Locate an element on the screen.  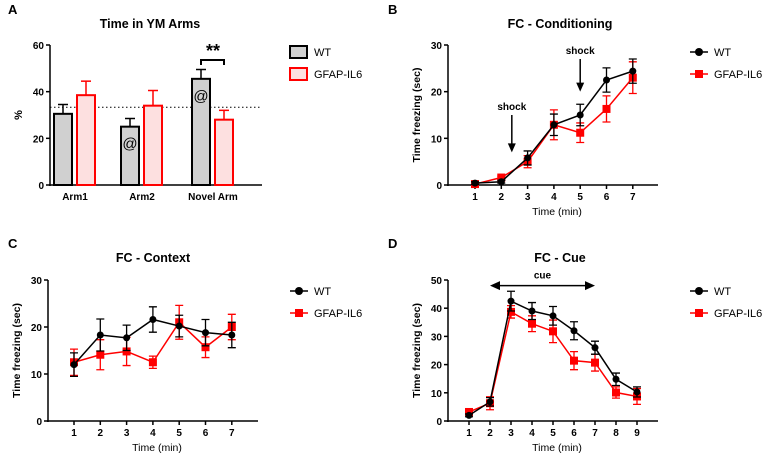
x-tick-label: 7 is located at coordinates (633, 197).